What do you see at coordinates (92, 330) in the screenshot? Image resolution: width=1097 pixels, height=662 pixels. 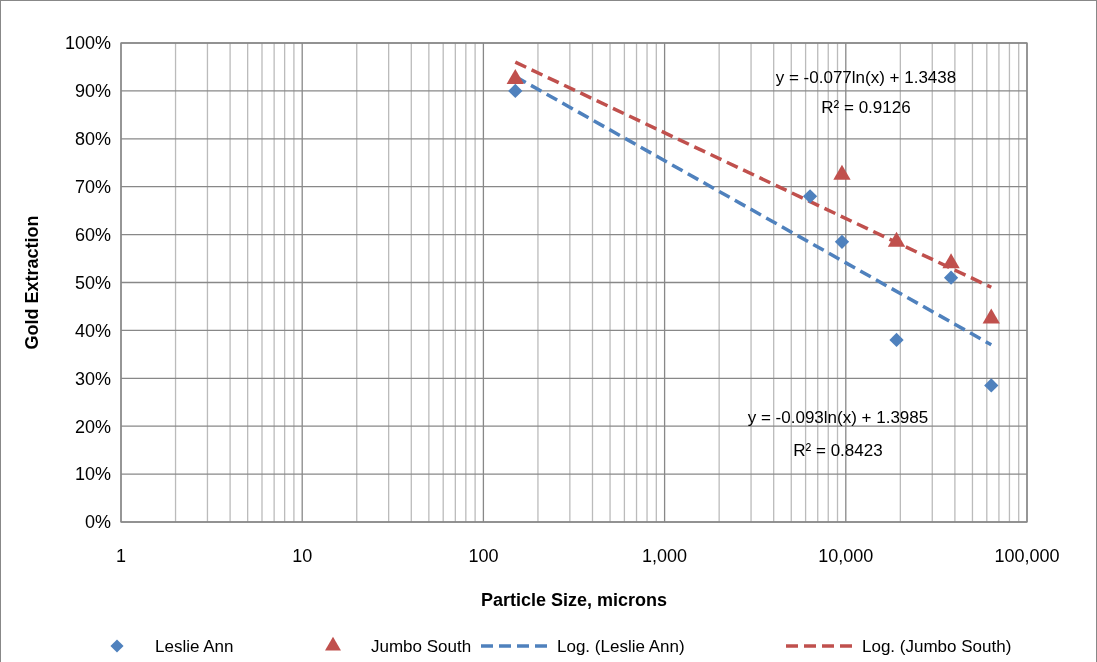 I see `y-tick-label: 40%` at bounding box center [92, 330].